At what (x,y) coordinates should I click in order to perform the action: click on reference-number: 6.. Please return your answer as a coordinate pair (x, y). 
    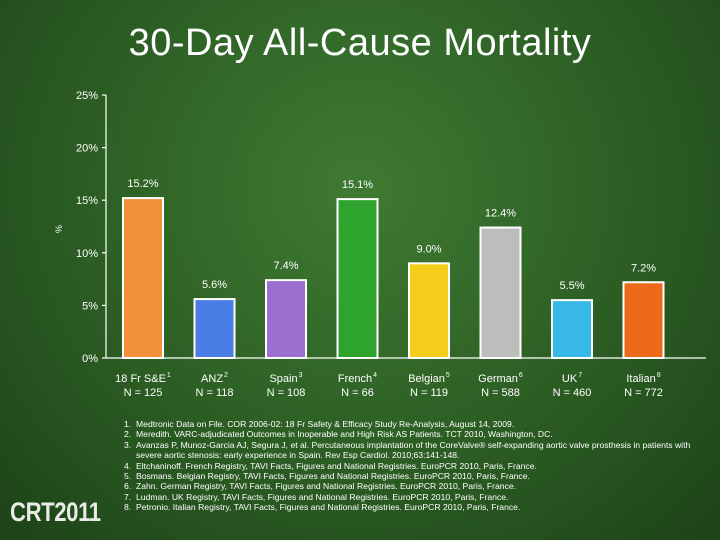
    Looking at the image, I should click on (128, 486).